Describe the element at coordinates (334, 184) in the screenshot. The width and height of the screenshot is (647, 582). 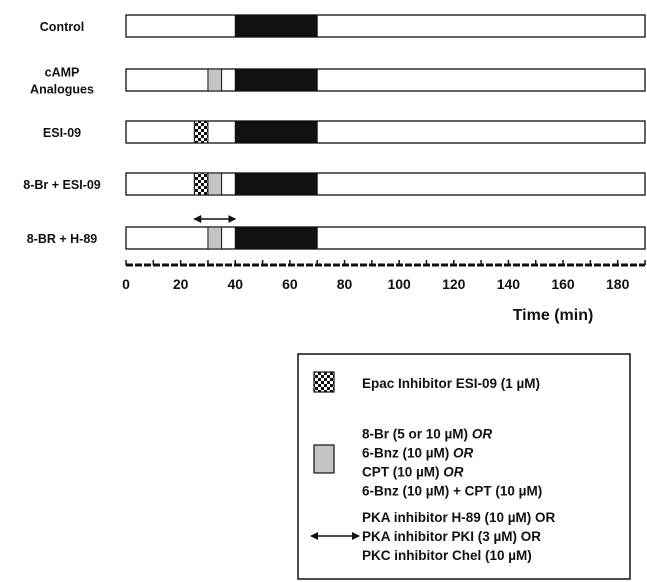
I see `protocol-row: 8-Br + ESI-09` at that location.